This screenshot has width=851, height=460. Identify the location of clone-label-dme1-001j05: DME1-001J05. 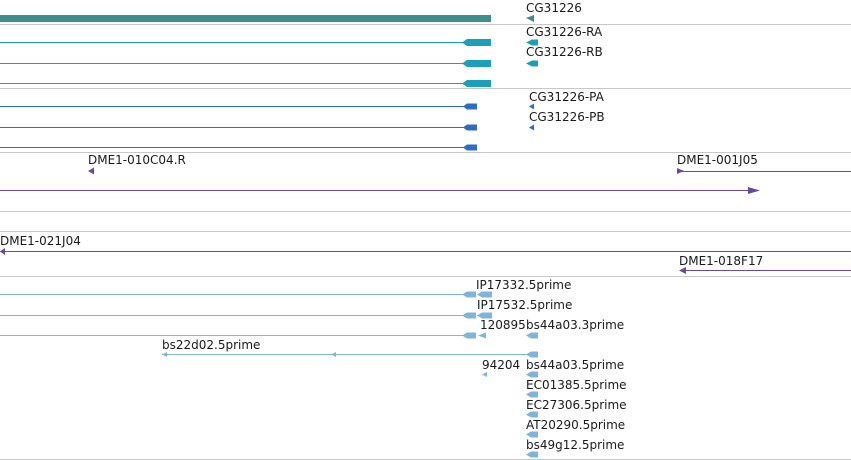
(717, 160).